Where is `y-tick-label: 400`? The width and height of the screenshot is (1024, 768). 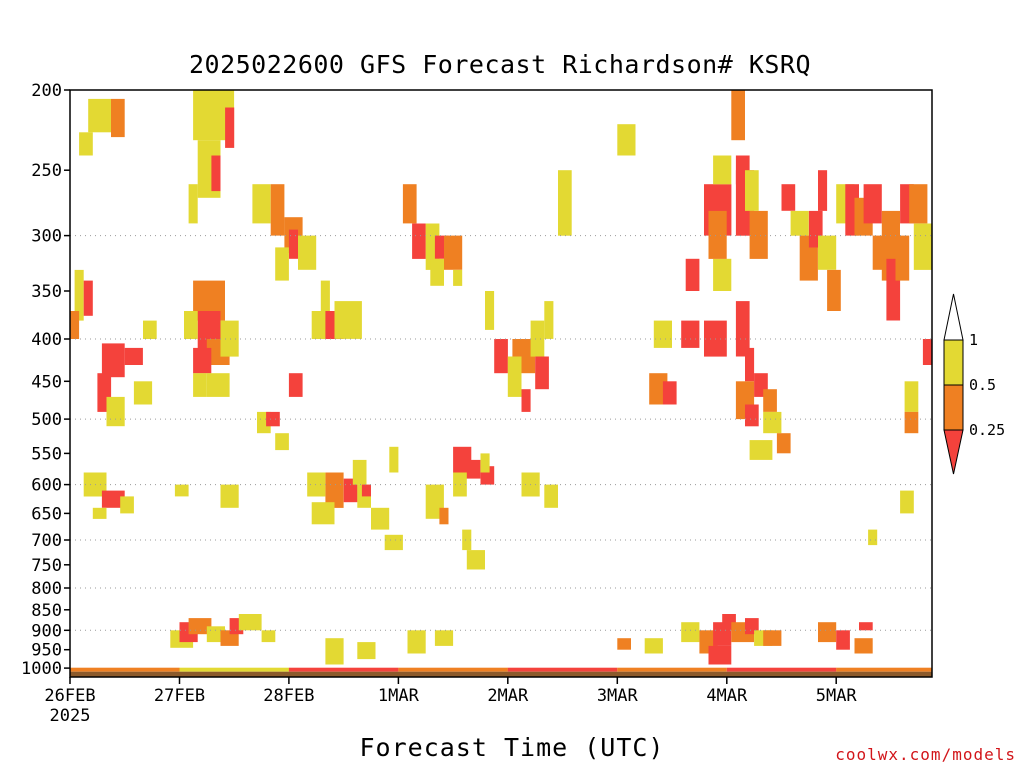
y-tick-label: 400 is located at coordinates (46, 340).